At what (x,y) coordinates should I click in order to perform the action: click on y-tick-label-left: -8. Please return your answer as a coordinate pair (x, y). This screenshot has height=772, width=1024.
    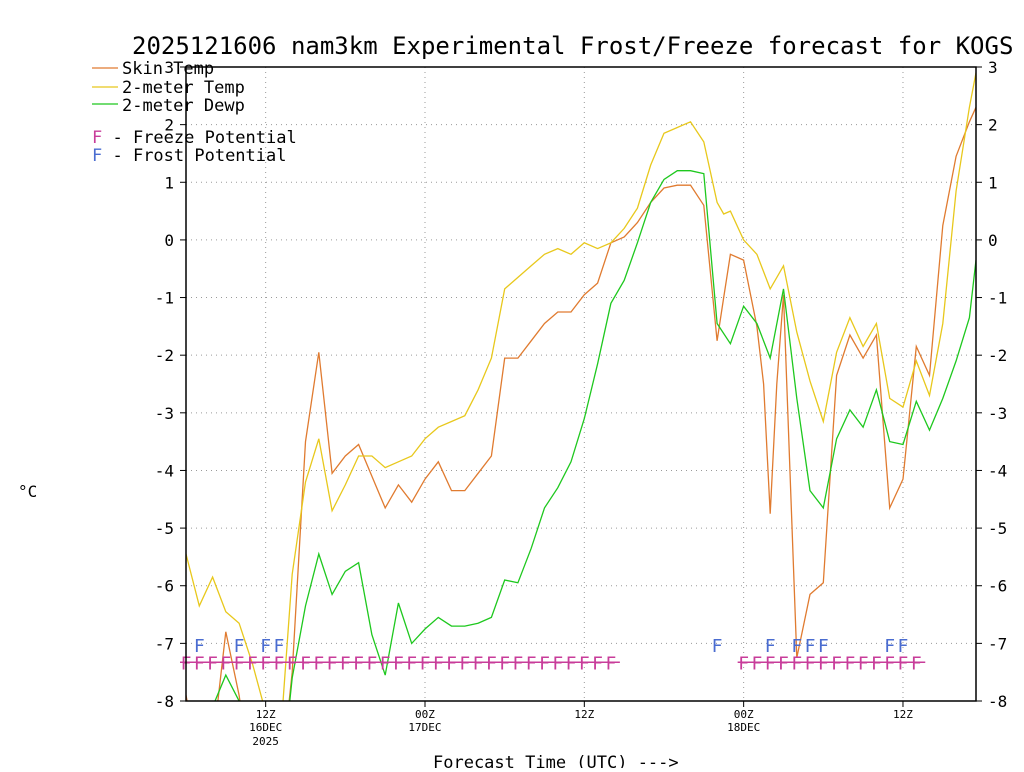
    Looking at the image, I should click on (164, 701).